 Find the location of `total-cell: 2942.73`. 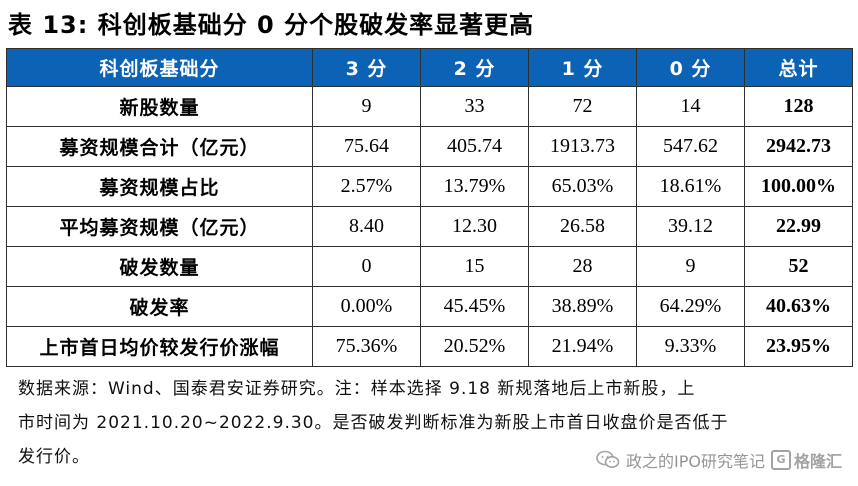

total-cell: 2942.73 is located at coordinates (798, 146).